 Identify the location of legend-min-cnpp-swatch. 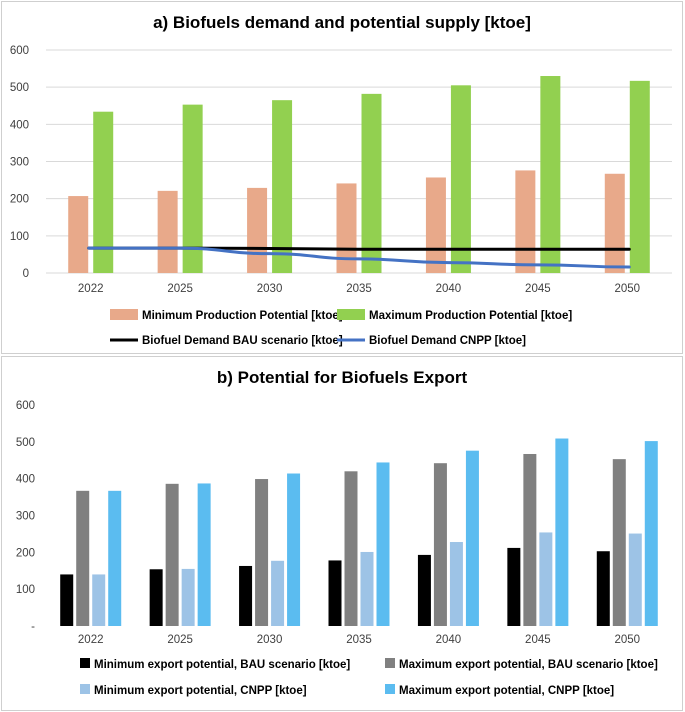
(85, 689).